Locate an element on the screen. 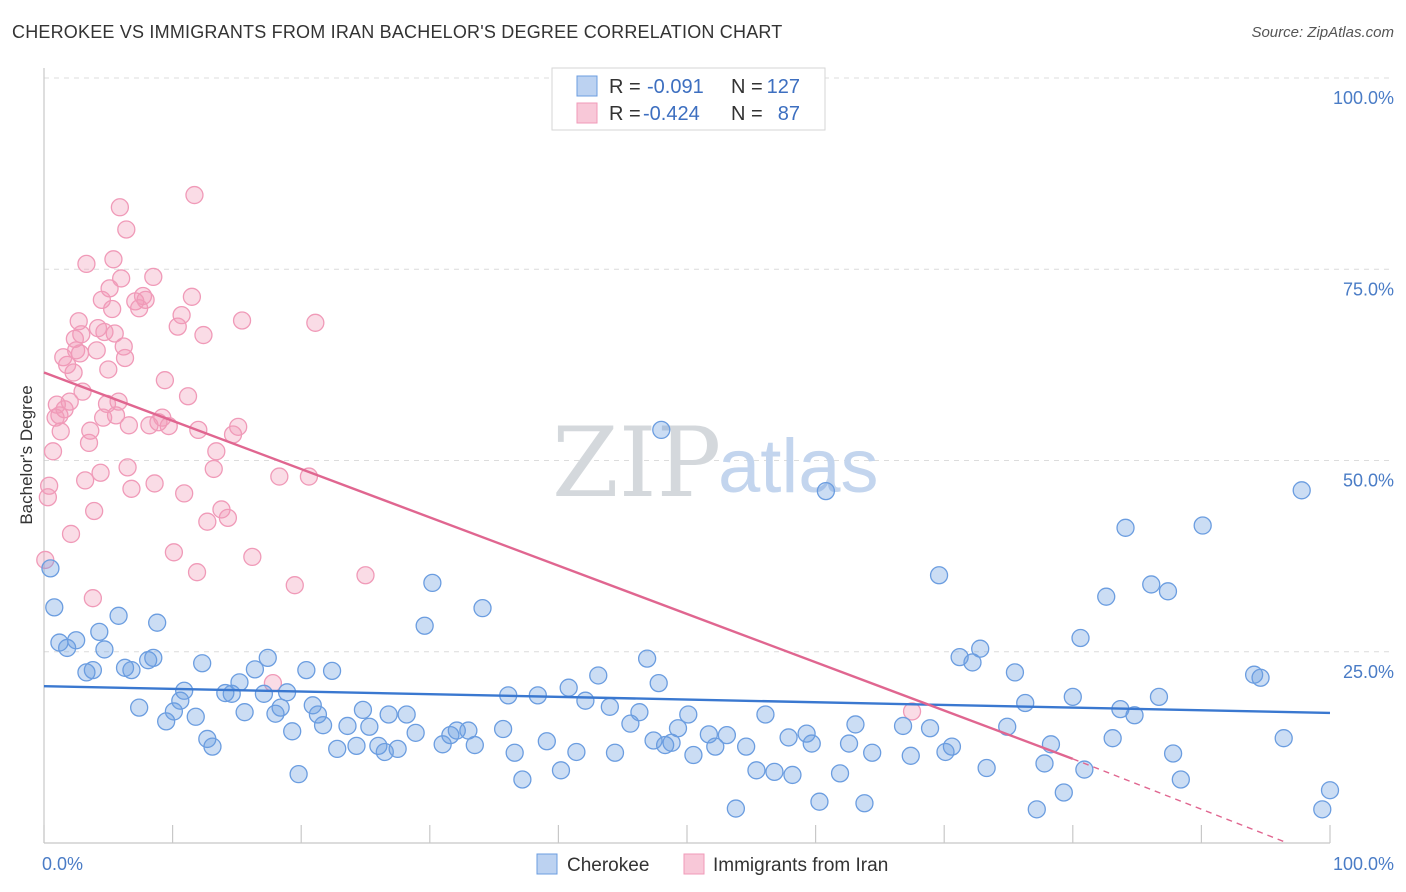 This screenshot has height=892, width=1406. legend-r-label-cherokee: R = is located at coordinates (625, 87).